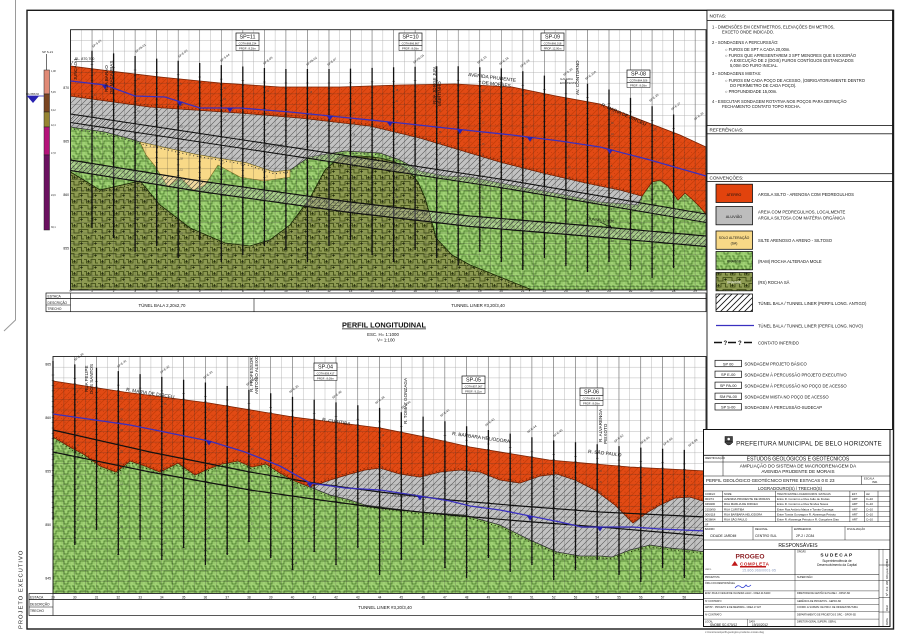 This screenshot has width=905, height=640. I want to click on svg-text: SP E-30, so click(78, 357).